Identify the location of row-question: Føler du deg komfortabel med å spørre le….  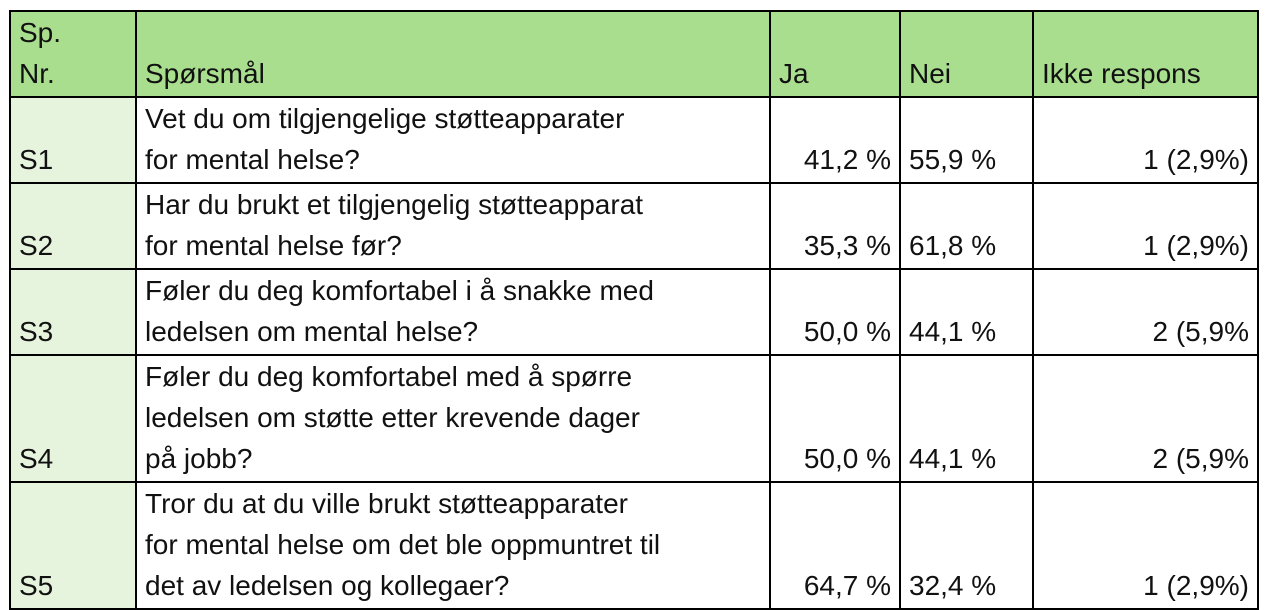
(453, 418).